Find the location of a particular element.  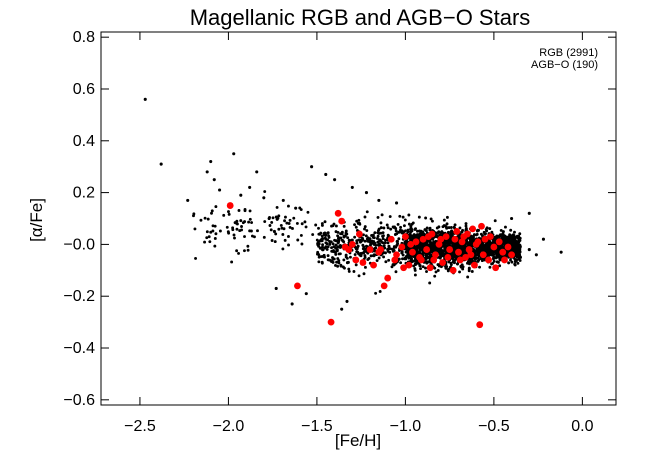

x-tick-labels: −2.5 −2.0 −1.5 −1.0 −0.5 0.0 is located at coordinates (358, 426).